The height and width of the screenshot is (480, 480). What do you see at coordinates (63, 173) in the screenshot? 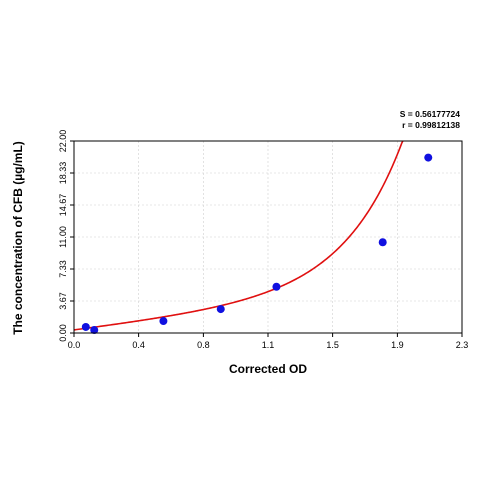
I see `y-tick-label: 18.33` at bounding box center [63, 173].